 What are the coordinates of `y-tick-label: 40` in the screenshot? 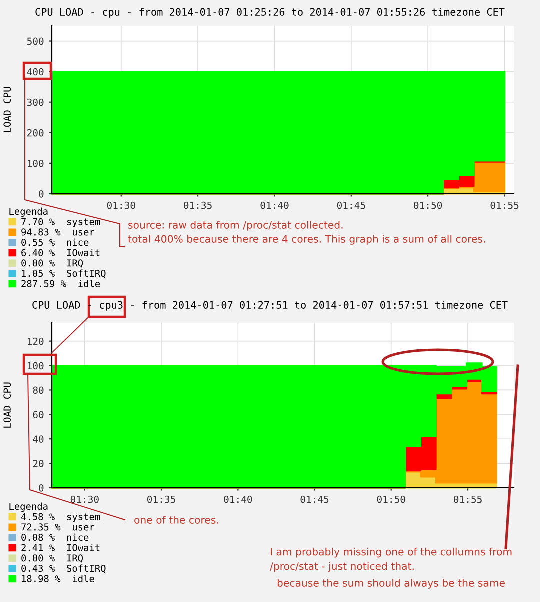 It's located at (38, 439).